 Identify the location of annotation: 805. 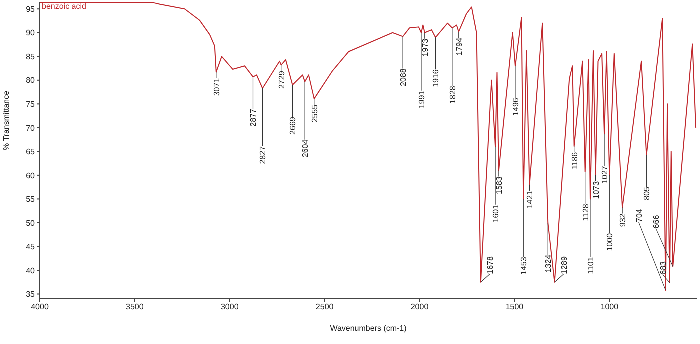
(647, 193).